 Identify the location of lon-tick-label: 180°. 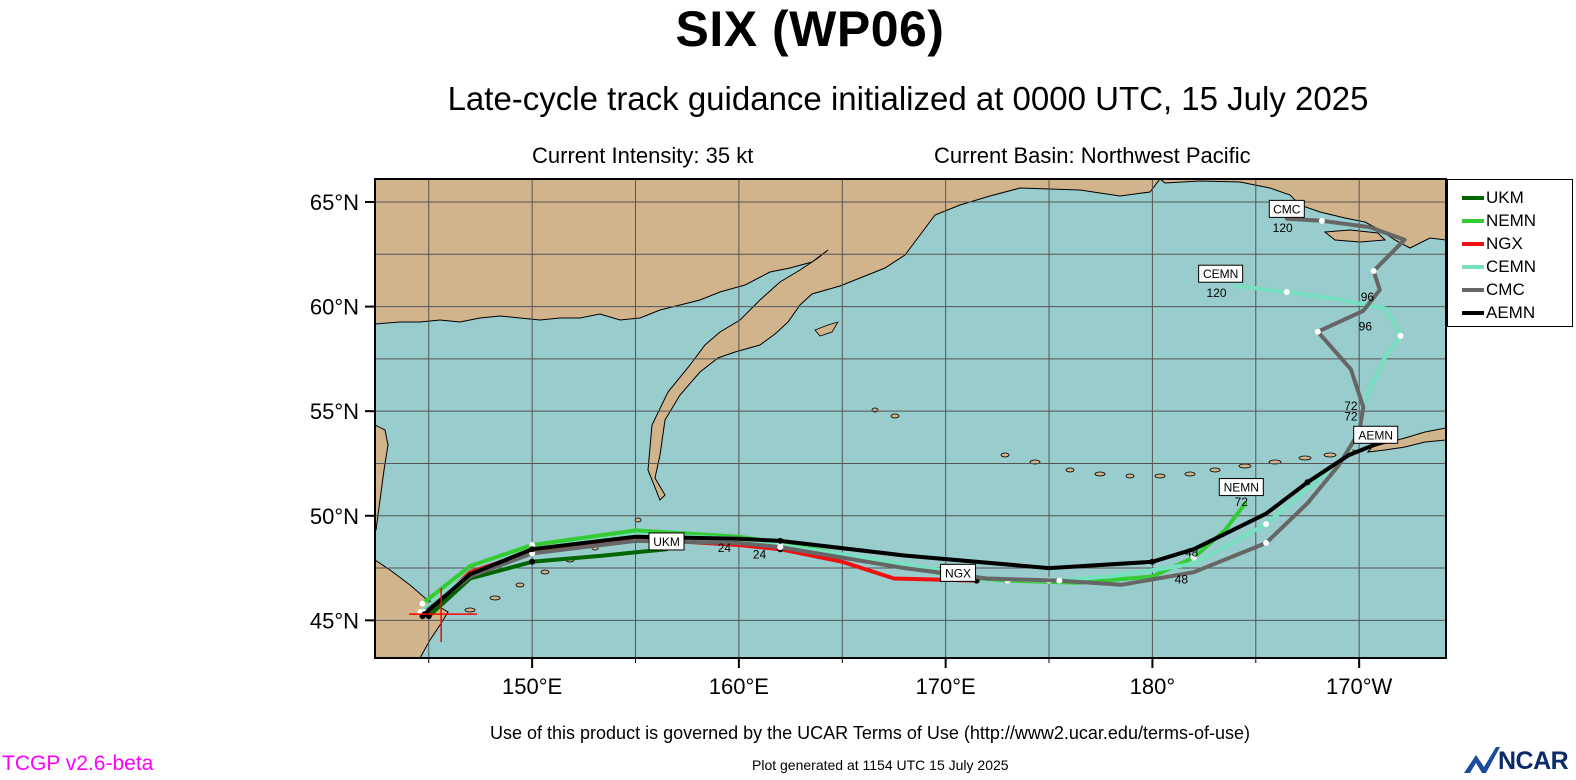
(1153, 686).